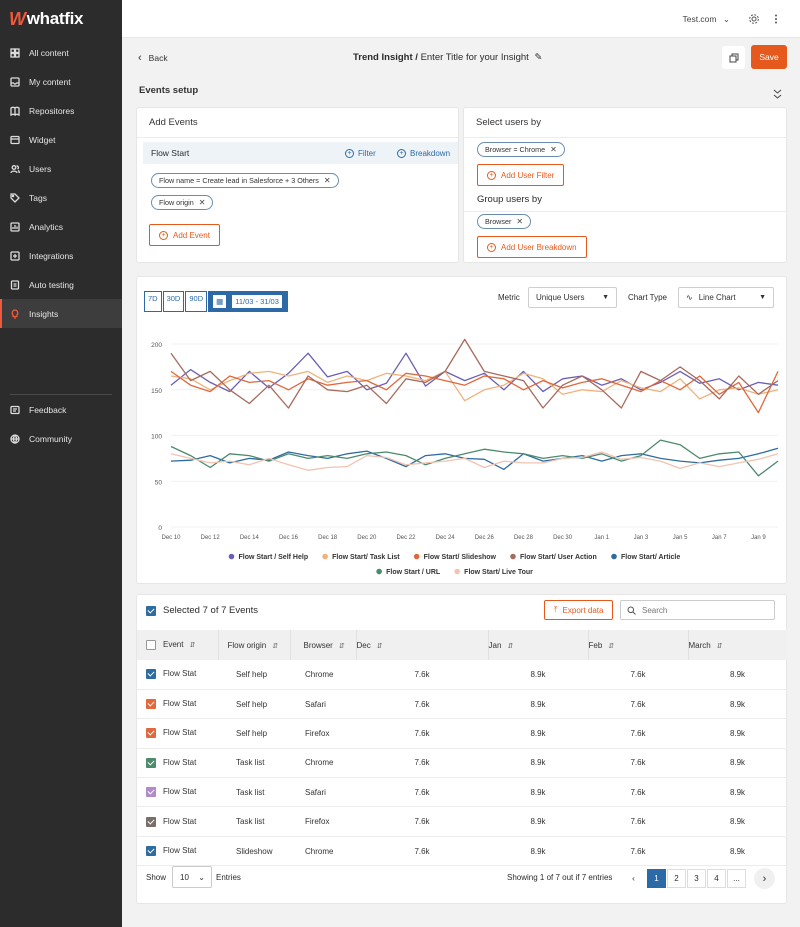 Image resolution: width=800 pixels, height=927 pixels. I want to click on users-icon, so click(15, 168).